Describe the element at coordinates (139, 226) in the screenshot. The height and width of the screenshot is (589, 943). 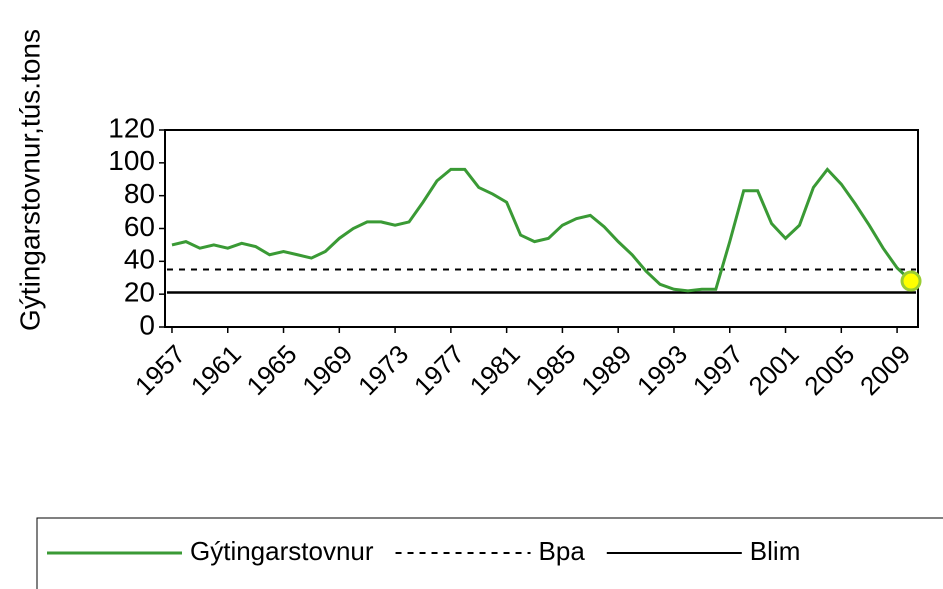
I see `y-tick-label: 60` at that location.